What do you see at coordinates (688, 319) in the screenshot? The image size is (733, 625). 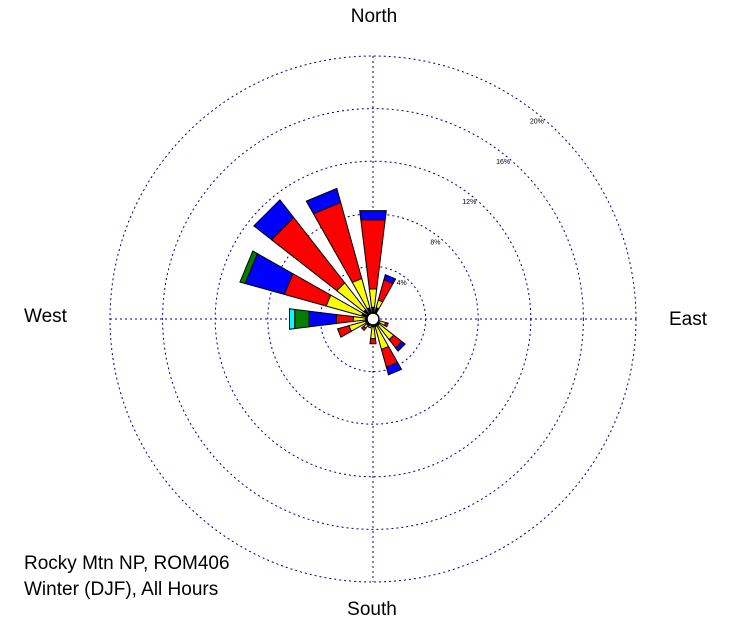 I see `direction-label-east: East` at bounding box center [688, 319].